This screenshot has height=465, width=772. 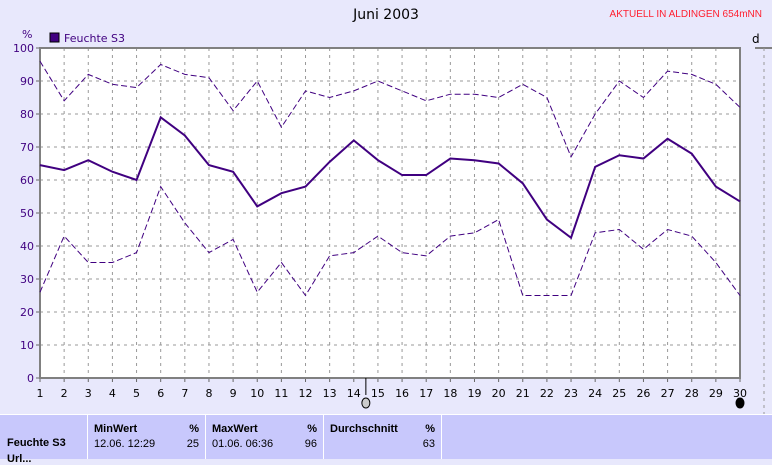 I want to click on x-tick-label: 17, so click(x=426, y=393).